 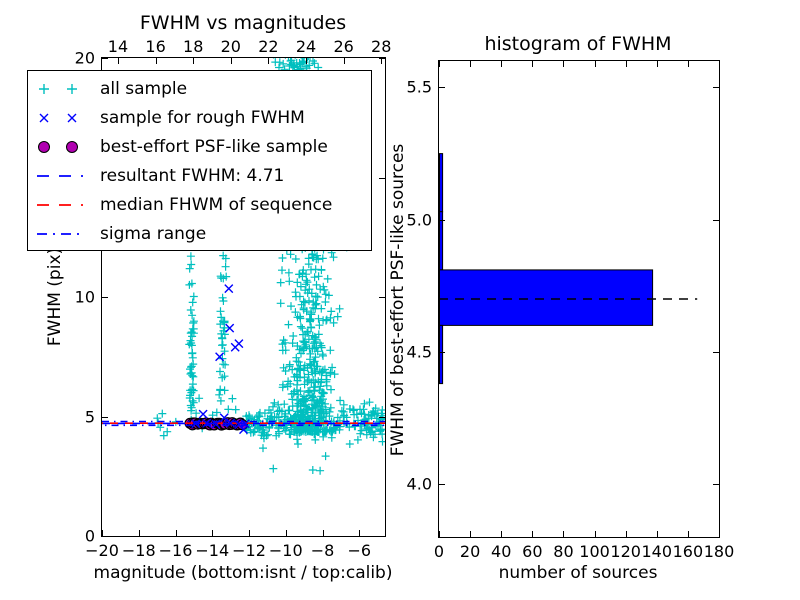 I want to click on left-plot-top-tick-label: 14, so click(x=118, y=46).